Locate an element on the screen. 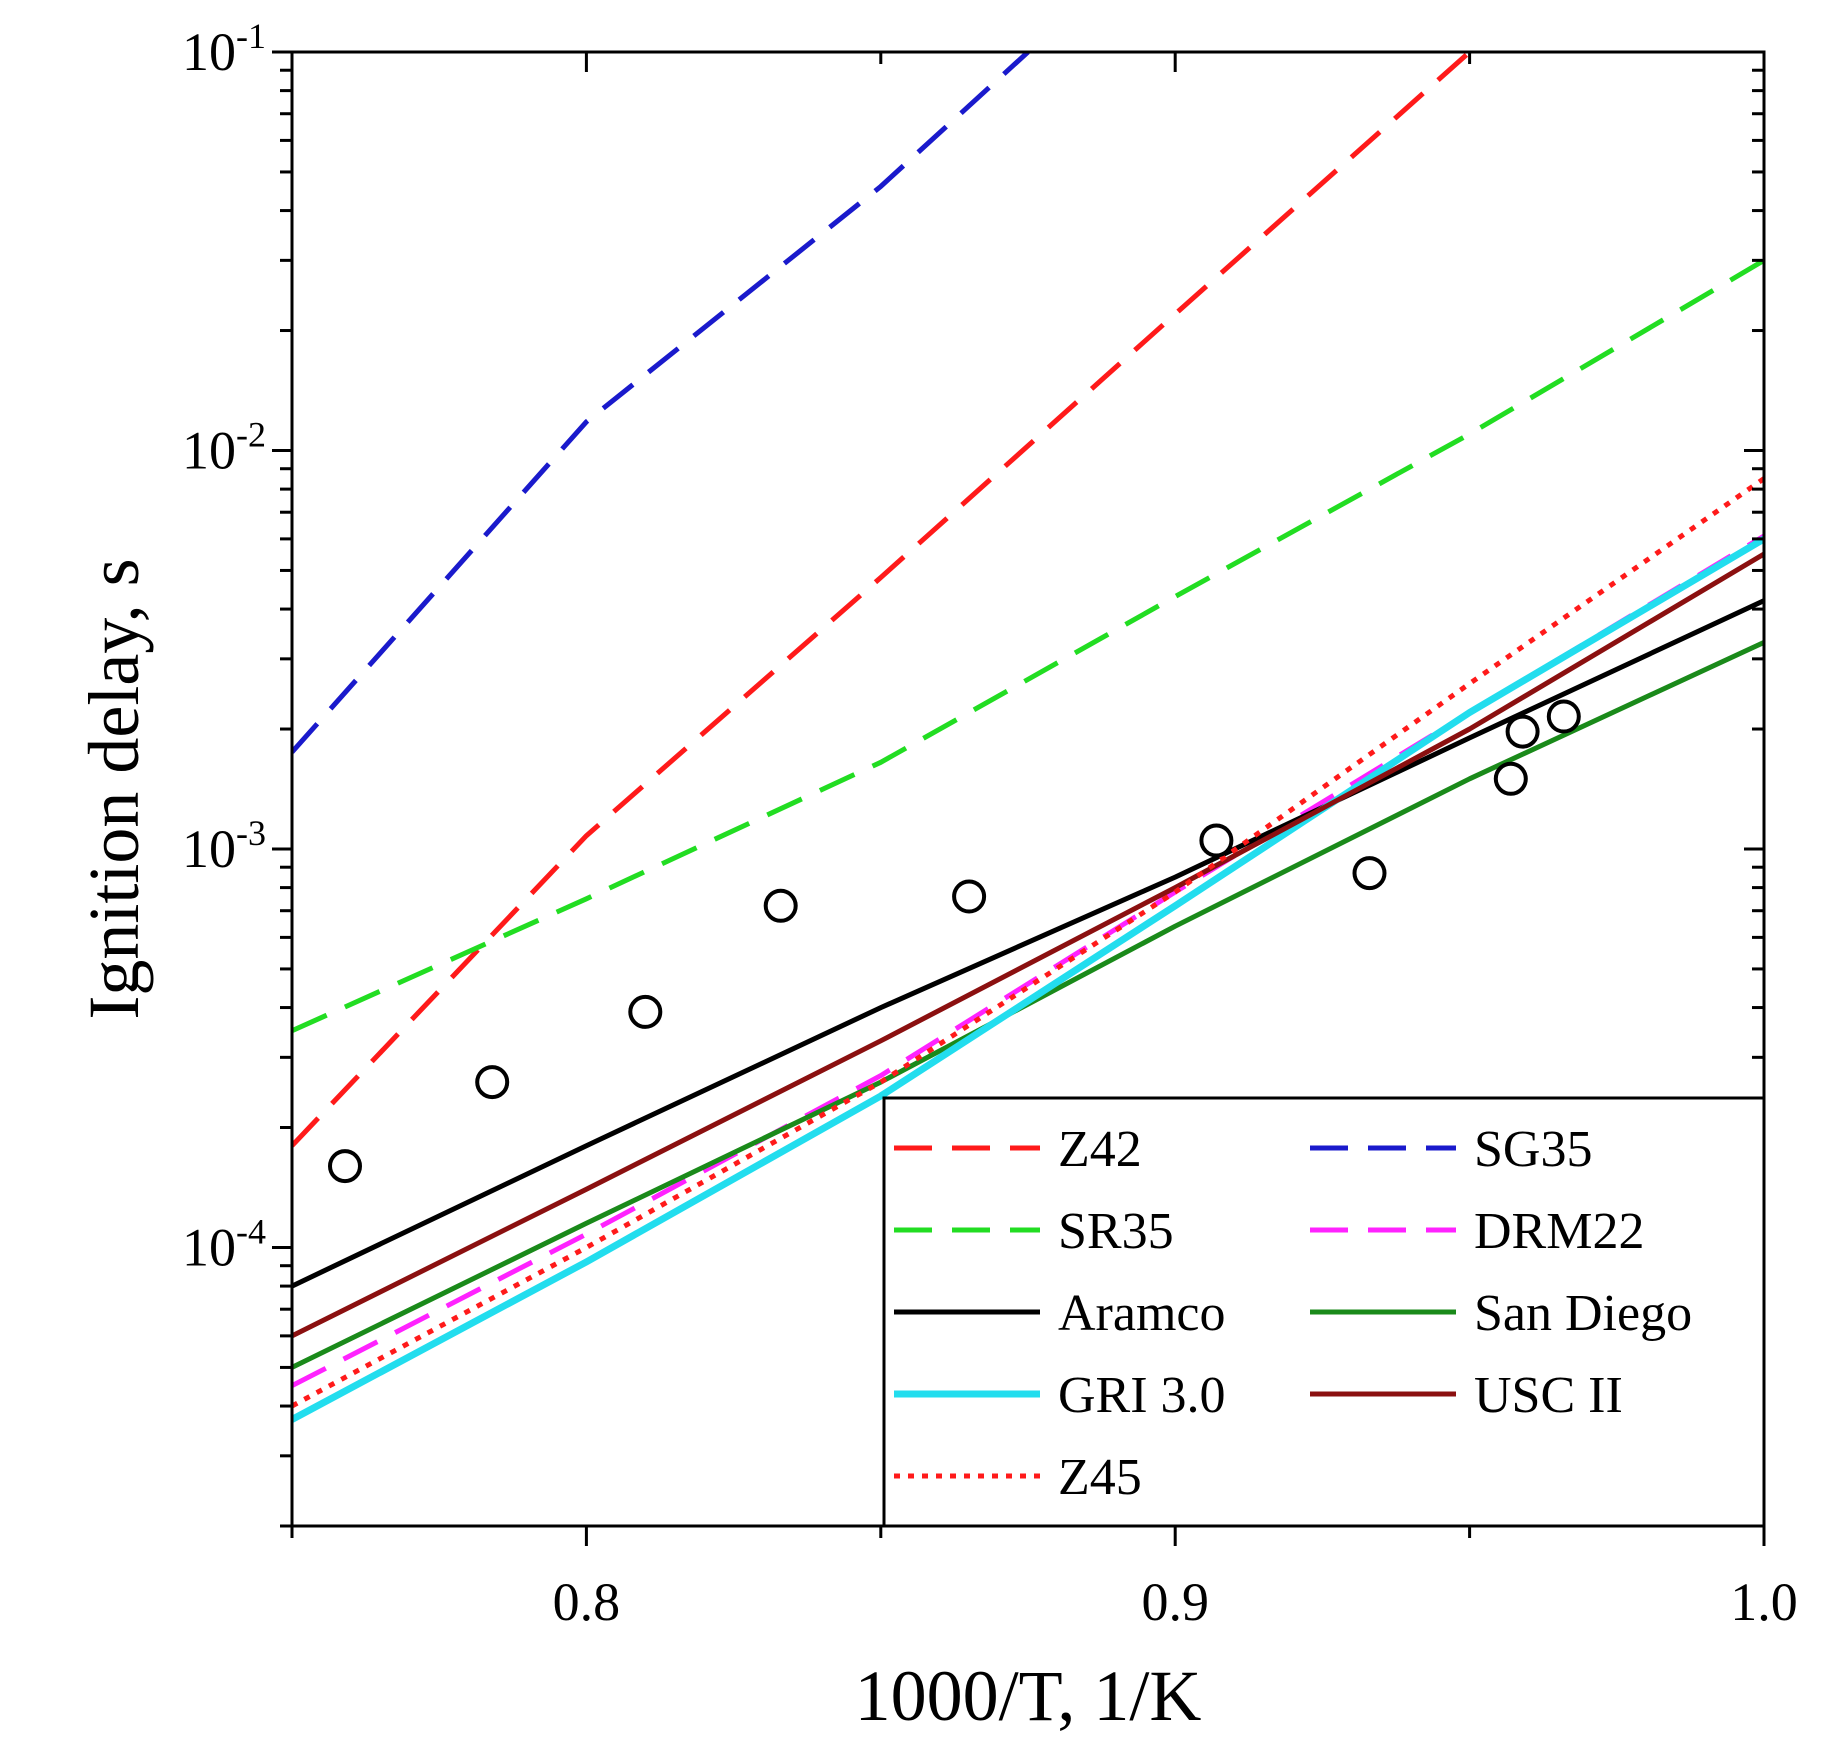 This screenshot has width=1828, height=1756. legend-label-aramco: Aramco is located at coordinates (1141, 1313).